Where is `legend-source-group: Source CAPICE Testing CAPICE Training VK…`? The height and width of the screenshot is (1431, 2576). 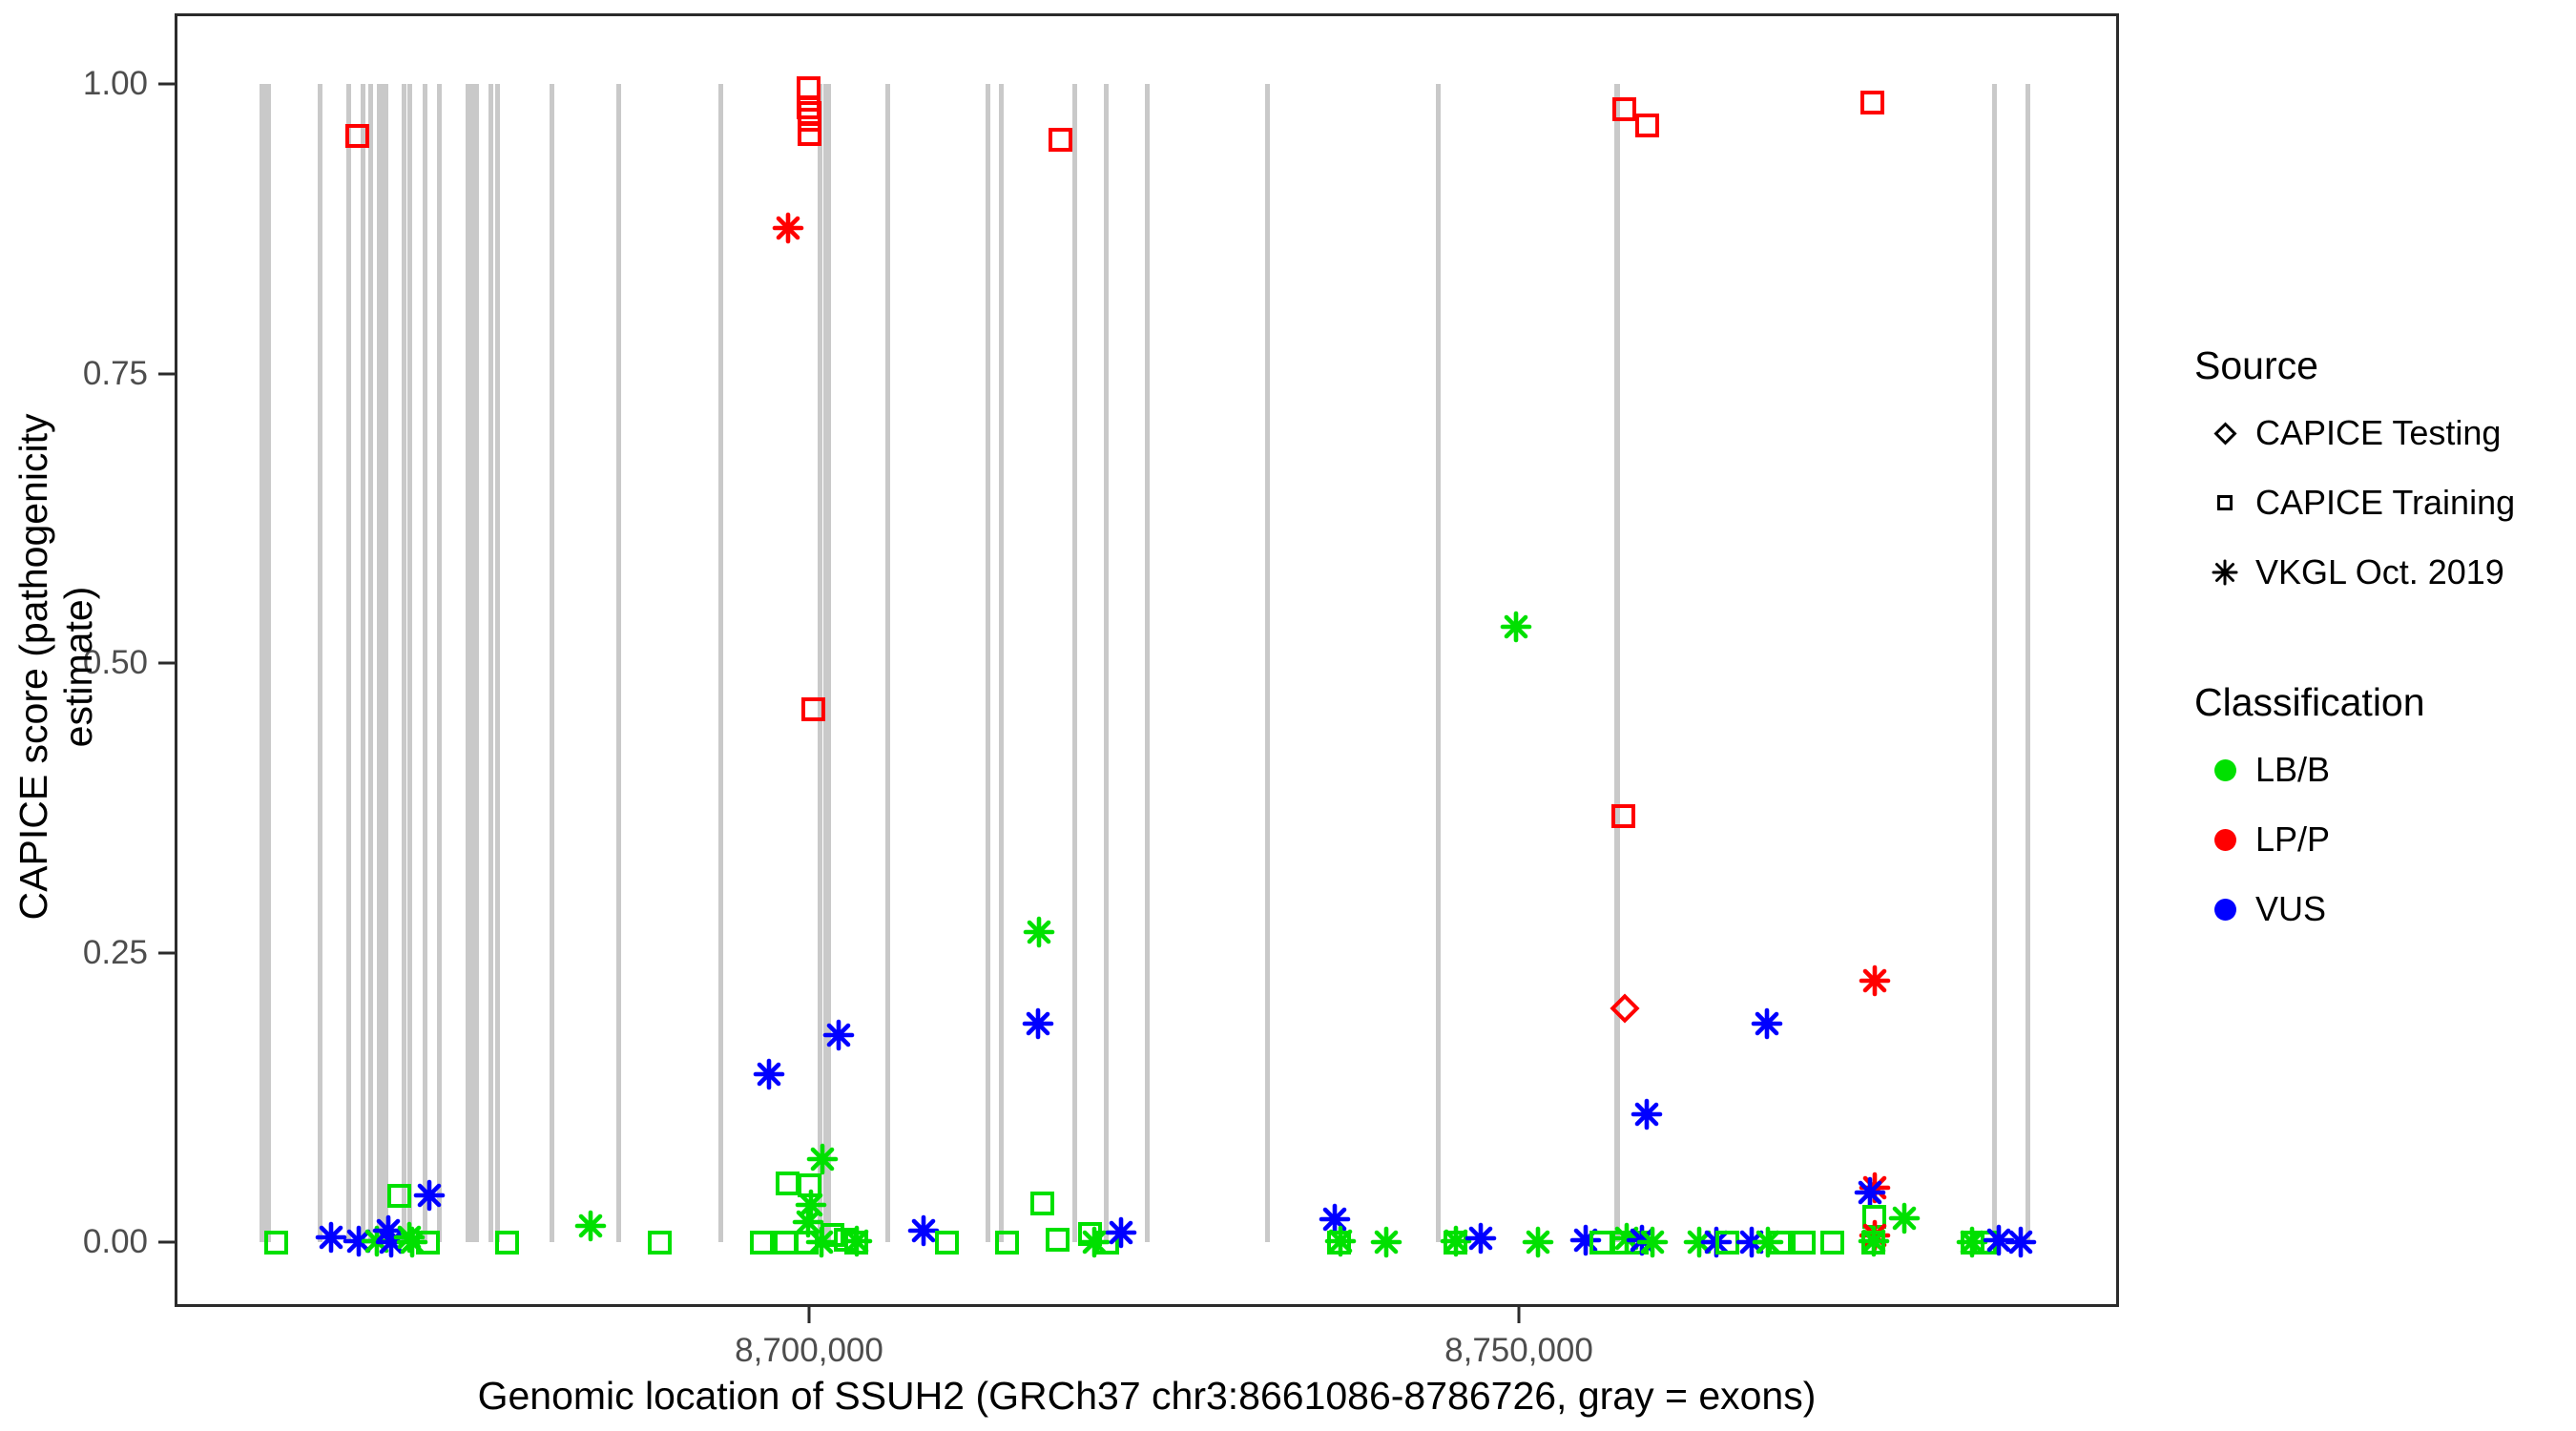
legend-source-group: Source CAPICE Testing CAPICE Training VK… is located at coordinates (2380, 467).